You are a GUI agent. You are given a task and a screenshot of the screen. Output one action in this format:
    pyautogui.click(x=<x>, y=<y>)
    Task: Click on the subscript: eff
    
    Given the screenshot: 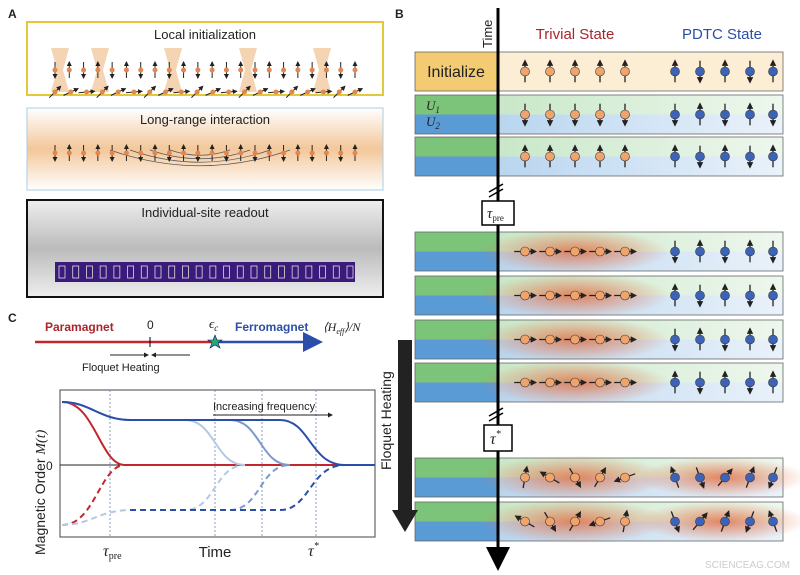 What is the action you would take?
    pyautogui.click(x=341, y=331)
    